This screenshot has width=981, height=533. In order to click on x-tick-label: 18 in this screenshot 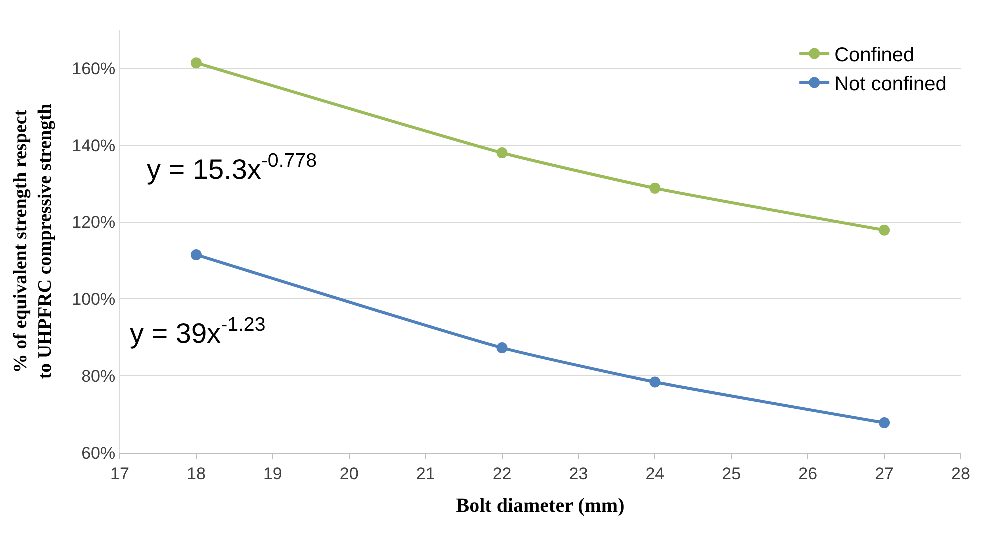, I will do `click(196, 474)`.